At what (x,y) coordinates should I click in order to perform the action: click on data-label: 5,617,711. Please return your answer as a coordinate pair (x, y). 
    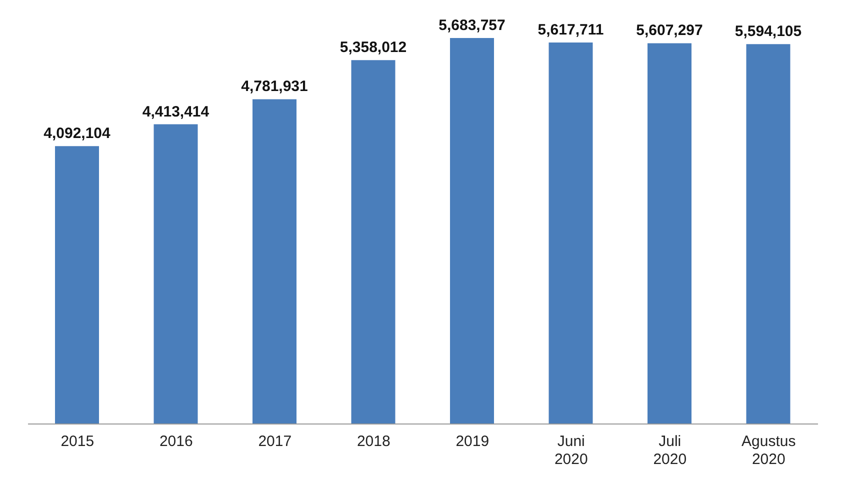
    Looking at the image, I should click on (571, 29).